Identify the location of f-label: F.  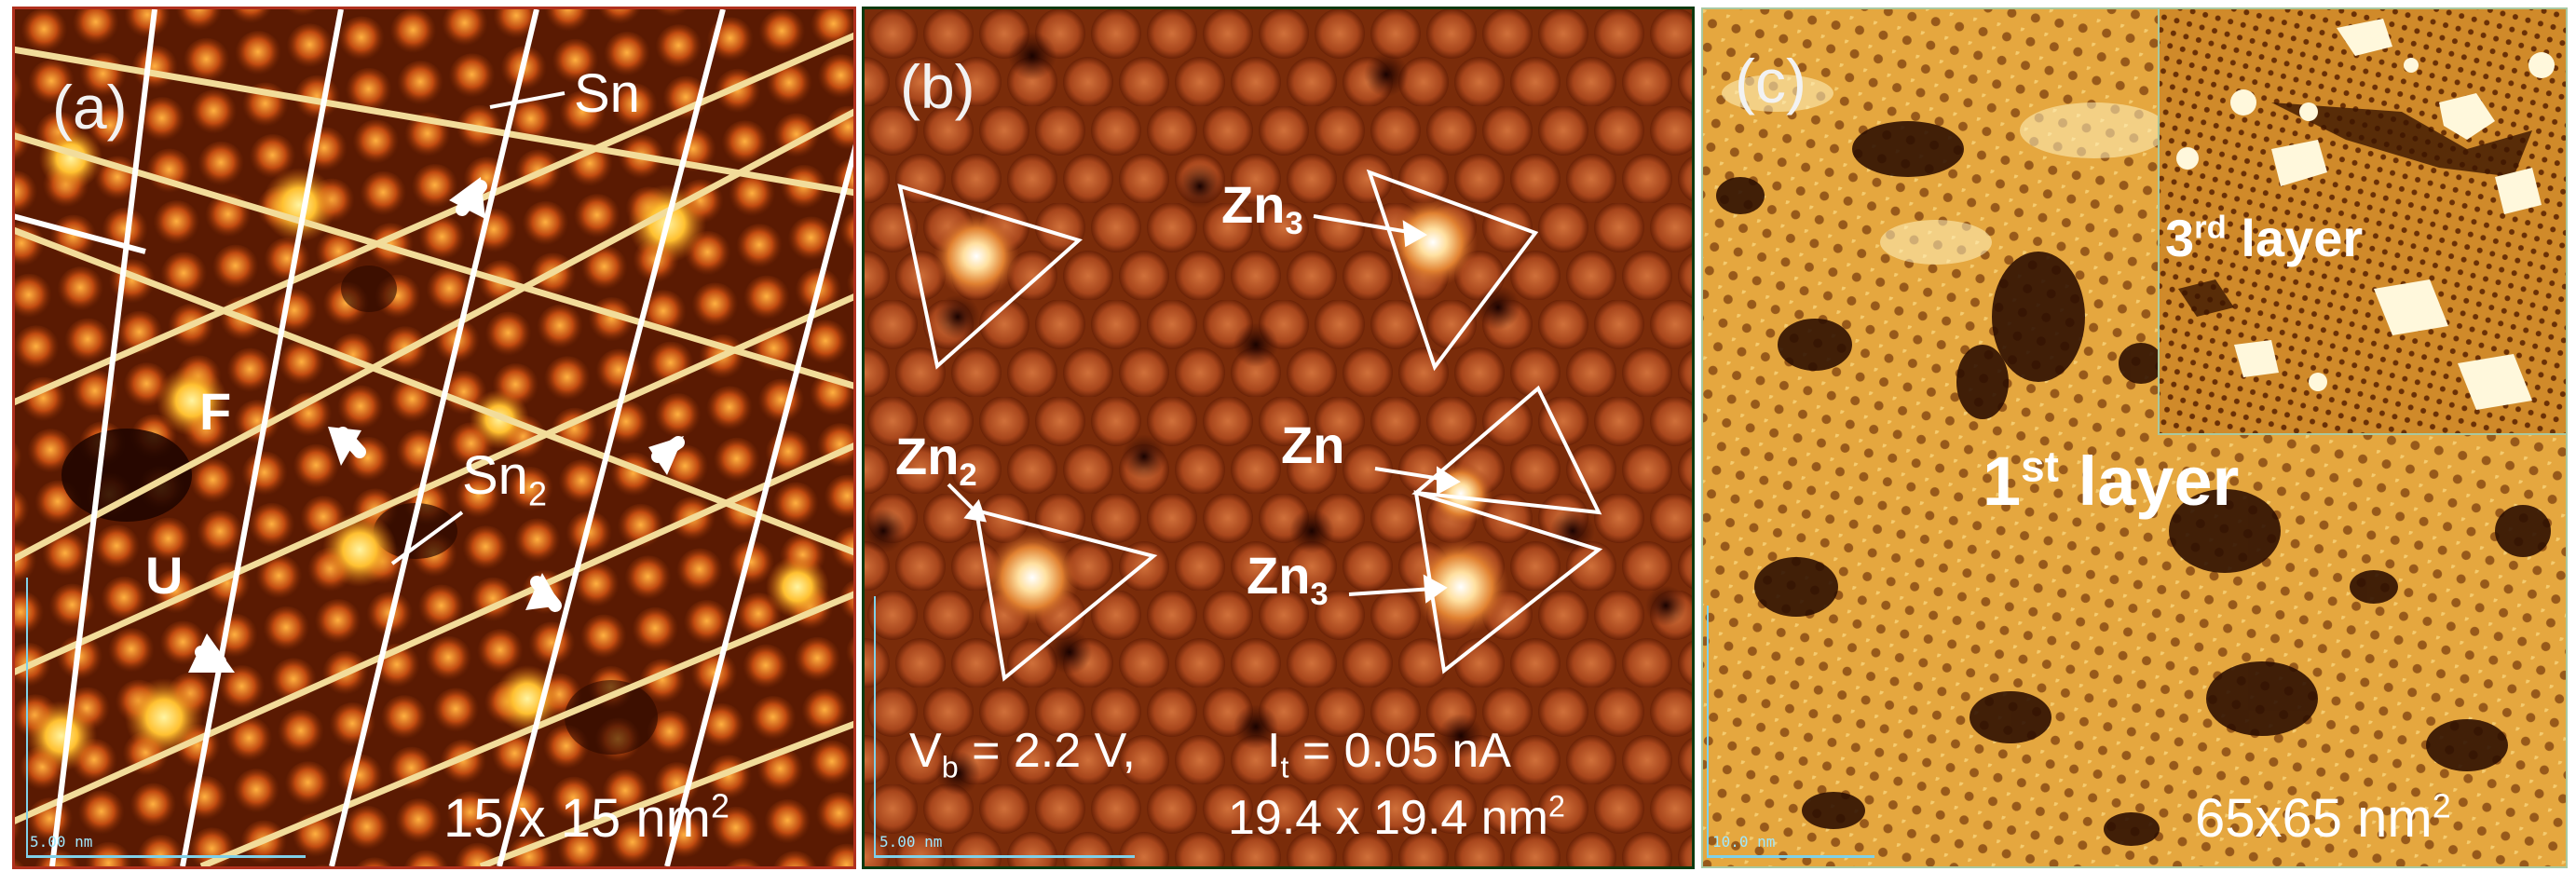
(215, 412).